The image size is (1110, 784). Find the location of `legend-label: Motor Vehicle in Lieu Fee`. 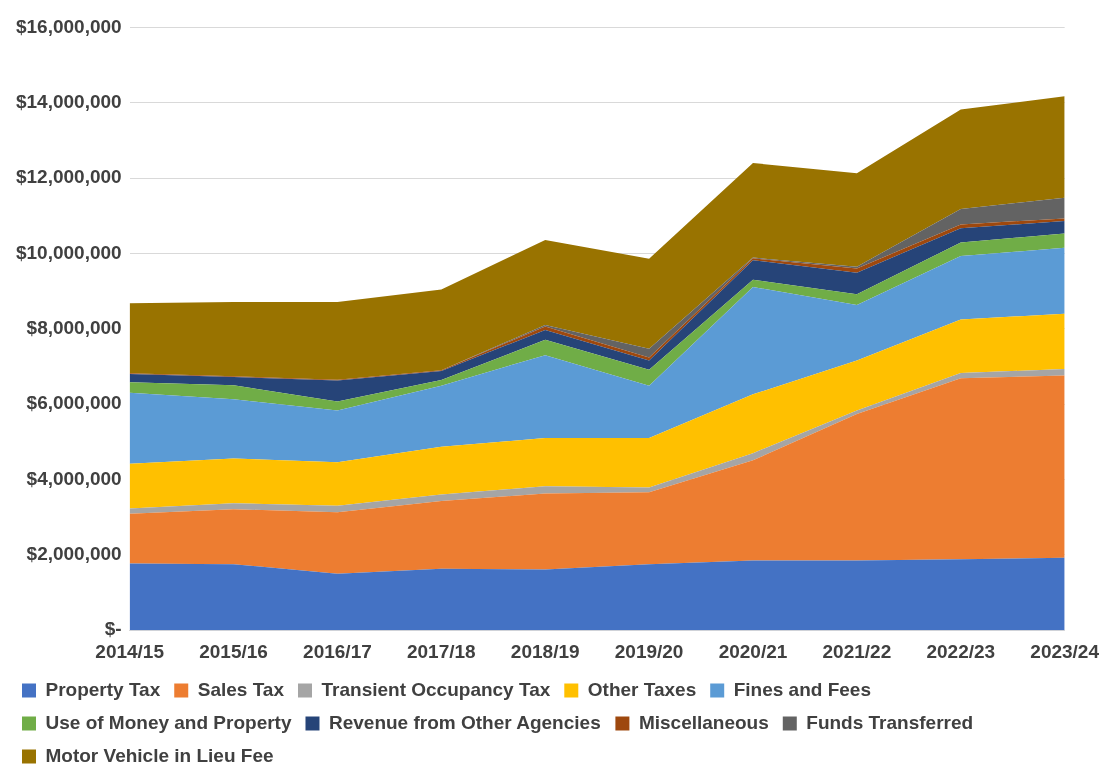

legend-label: Motor Vehicle in Lieu Fee is located at coordinates (159, 755).